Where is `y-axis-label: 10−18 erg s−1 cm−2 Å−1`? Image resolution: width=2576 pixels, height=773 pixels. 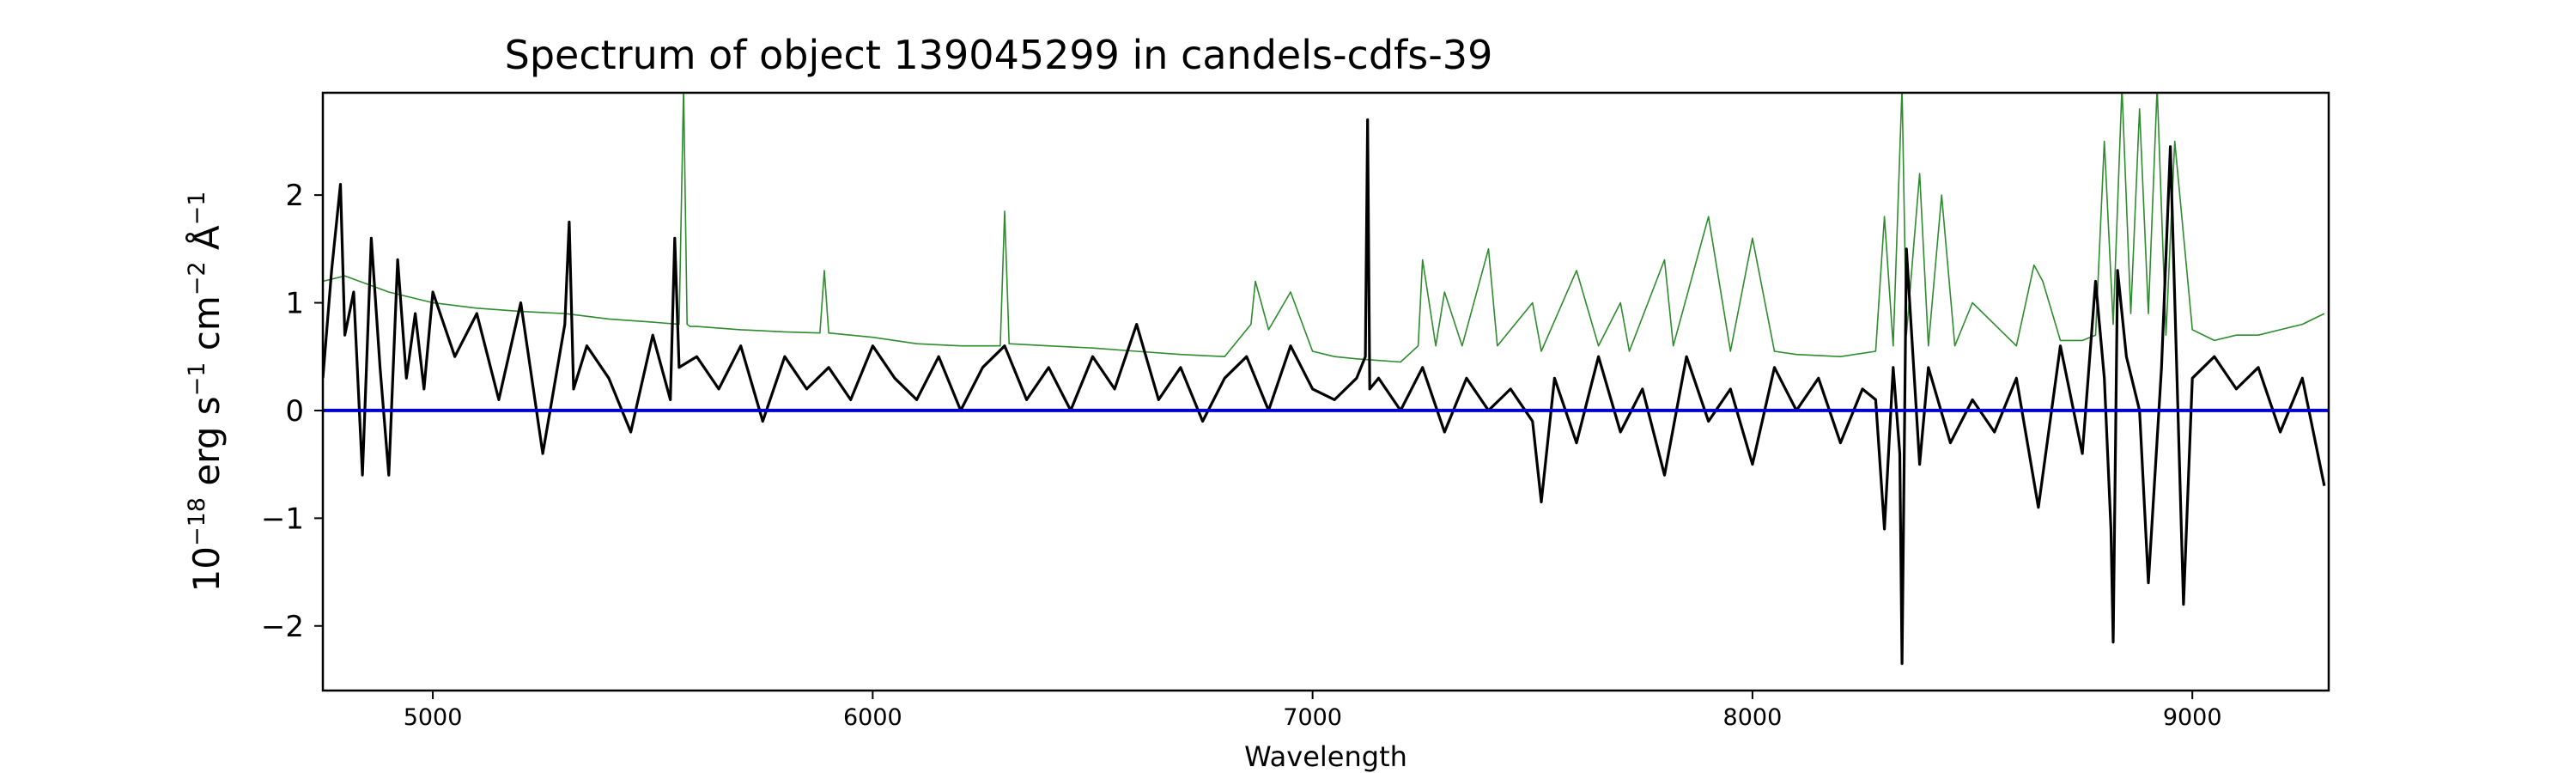
y-axis-label: 10−18 erg s−1 cm−2 Å−1 is located at coordinates (206, 392).